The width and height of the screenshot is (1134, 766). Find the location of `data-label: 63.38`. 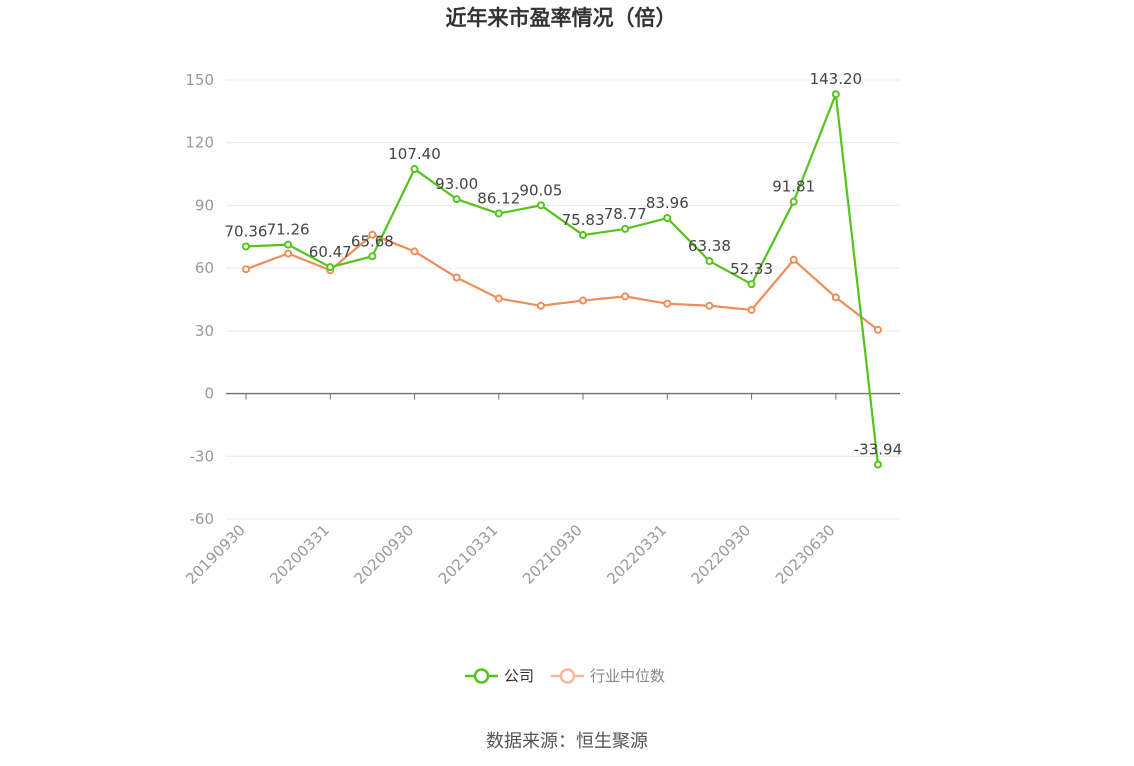

data-label: 63.38 is located at coordinates (709, 246).